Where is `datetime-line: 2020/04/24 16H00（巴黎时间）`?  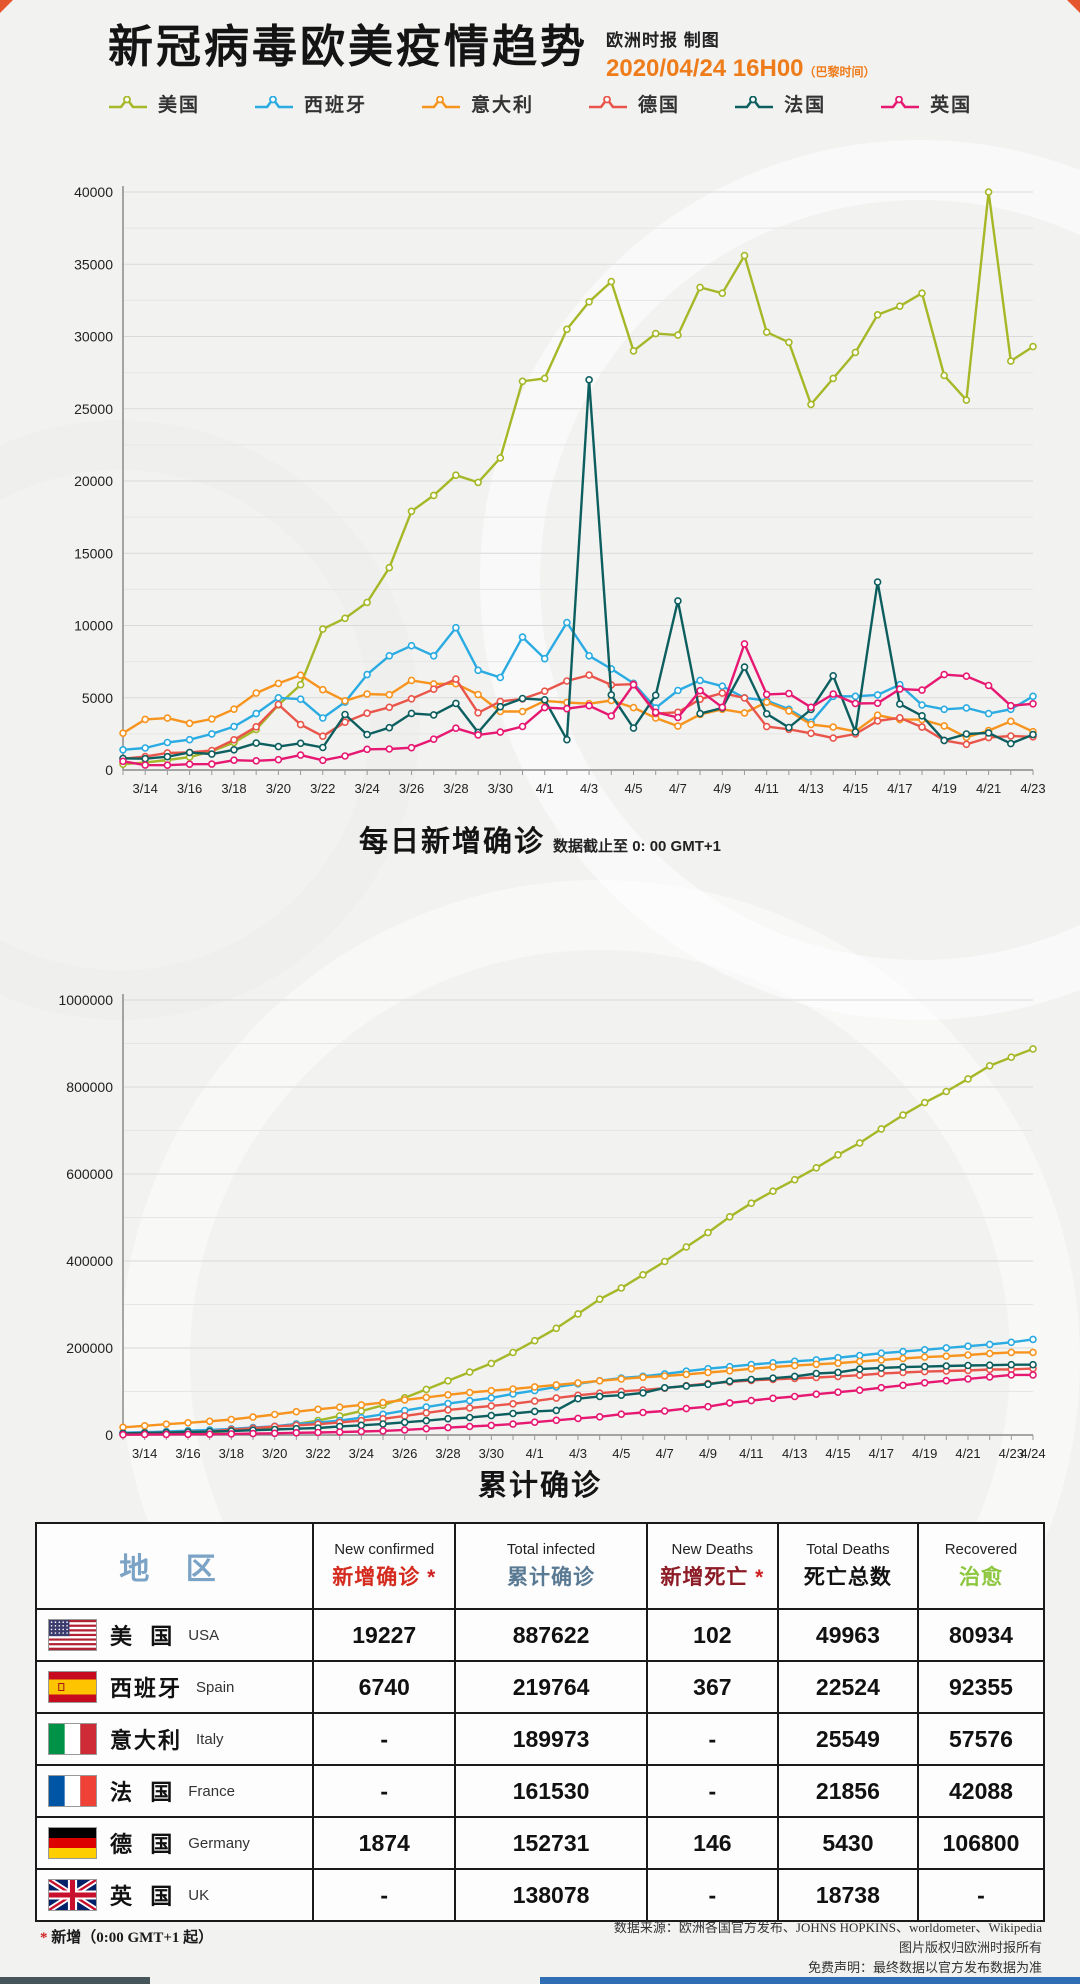
datetime-line: 2020/04/24 16H00（巴黎时间） is located at coordinates (741, 69).